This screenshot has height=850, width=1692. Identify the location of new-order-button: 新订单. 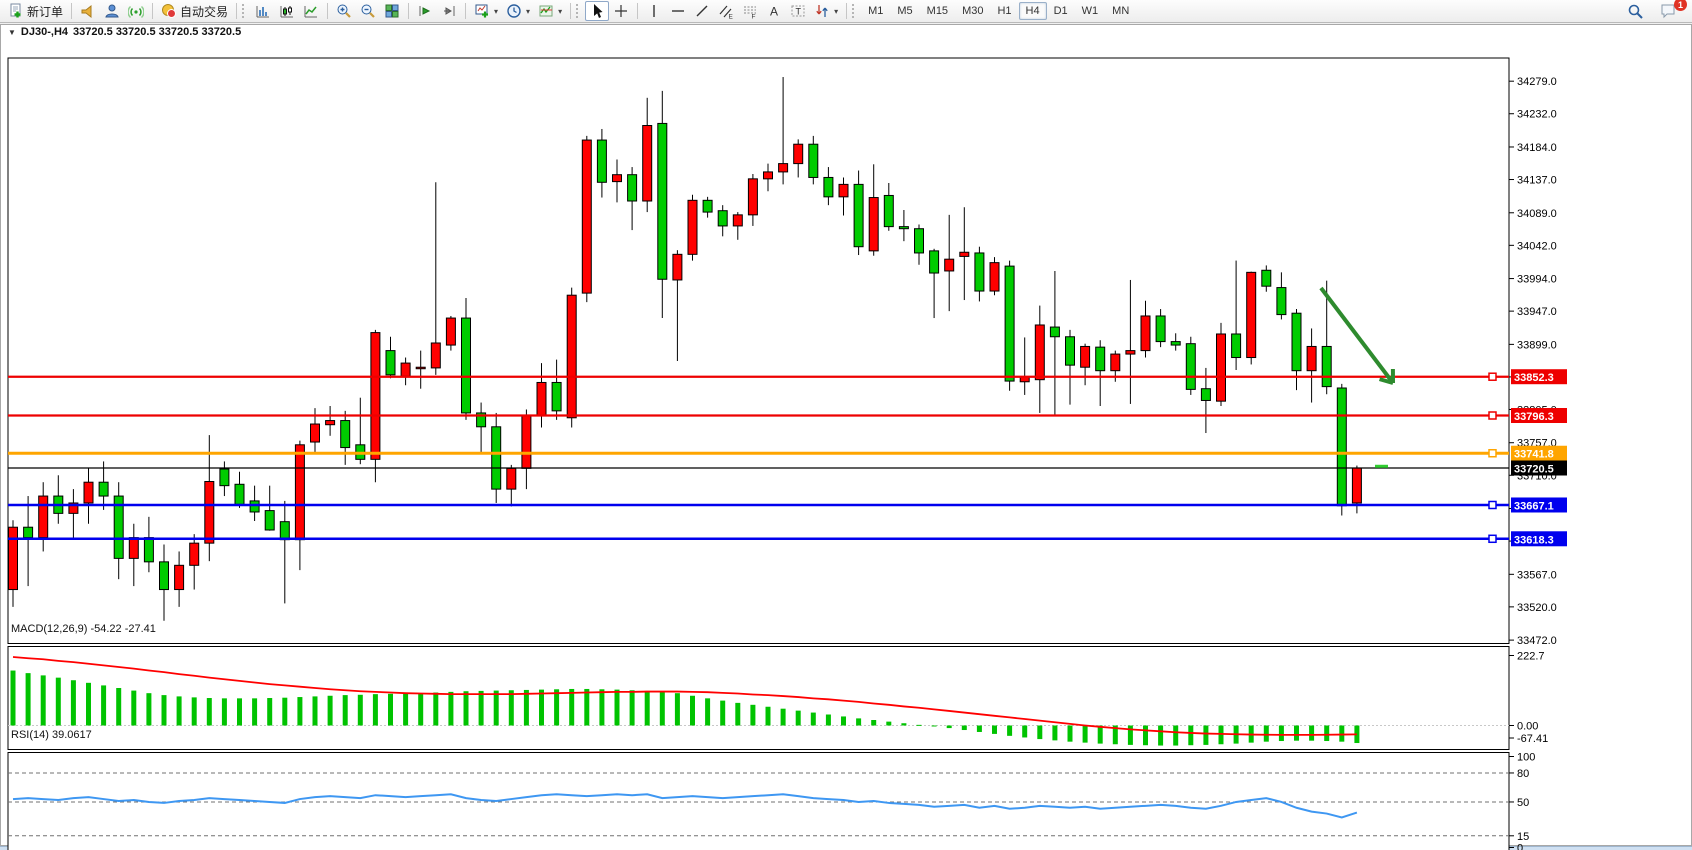
(35, 11).